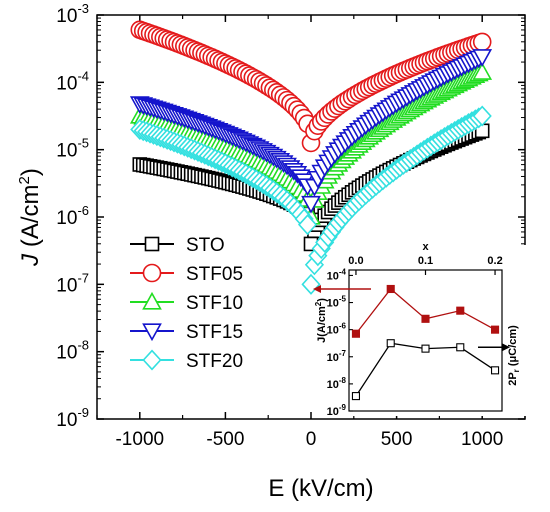 The height and width of the screenshot is (512, 550). Describe the element at coordinates (321, 320) in the screenshot. I see `inset-y-title-left: J(A/cm2)` at that location.